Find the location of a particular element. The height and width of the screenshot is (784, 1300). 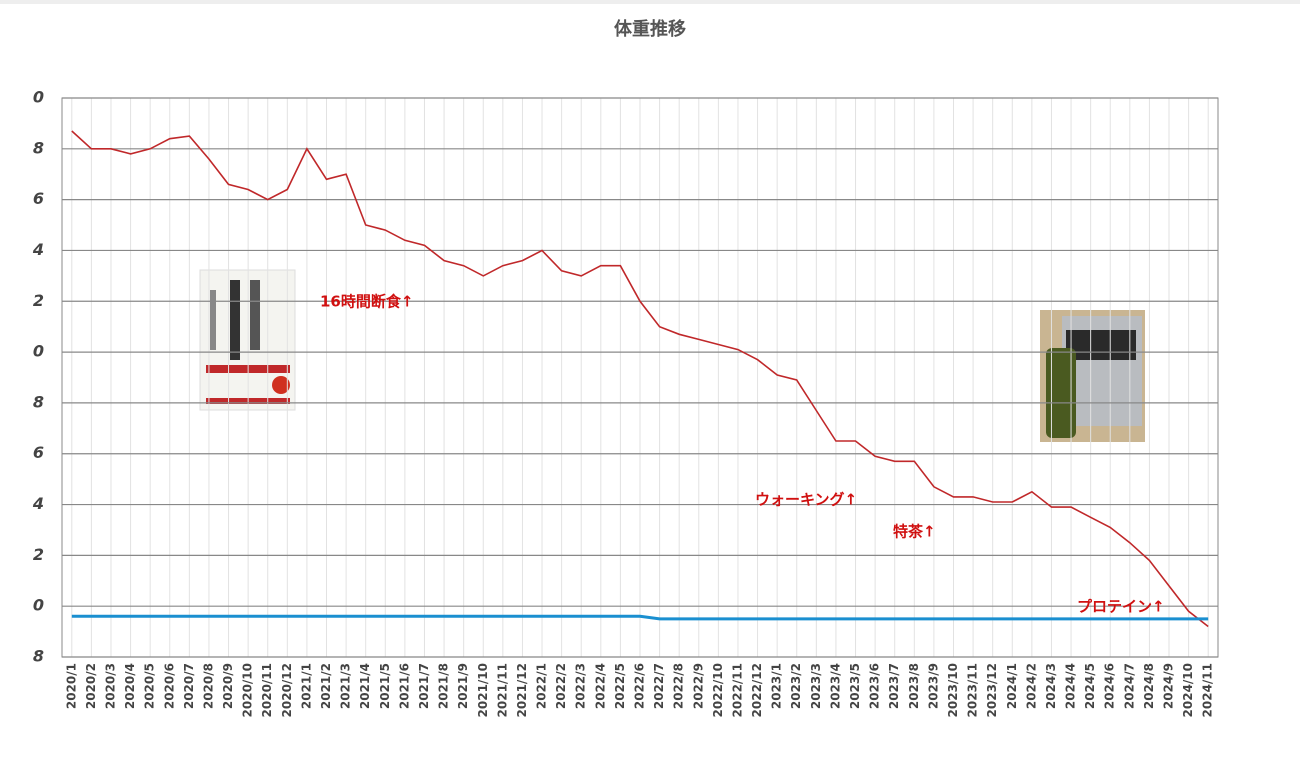

x-tick-label: 2023/10 is located at coordinates (953, 690).